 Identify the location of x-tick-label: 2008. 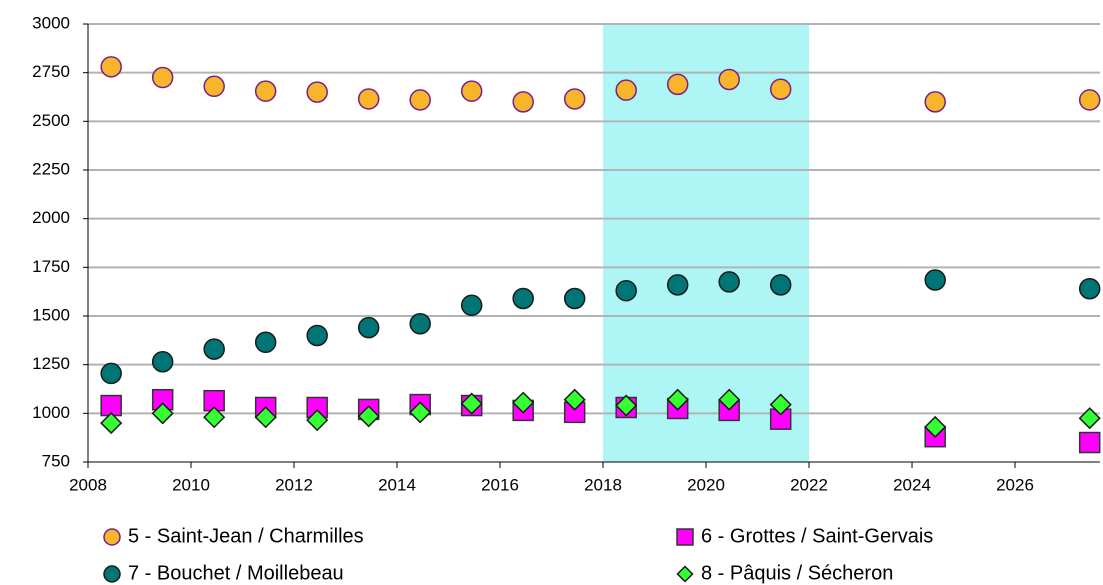
(88, 484).